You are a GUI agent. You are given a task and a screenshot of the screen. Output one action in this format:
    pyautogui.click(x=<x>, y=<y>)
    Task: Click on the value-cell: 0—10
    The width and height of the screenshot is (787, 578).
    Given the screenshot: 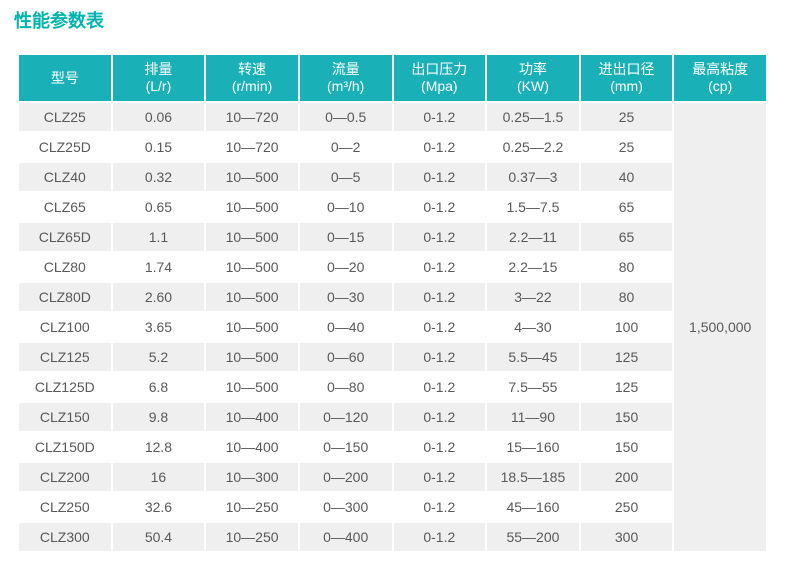 What is the action you would take?
    pyautogui.click(x=345, y=207)
    